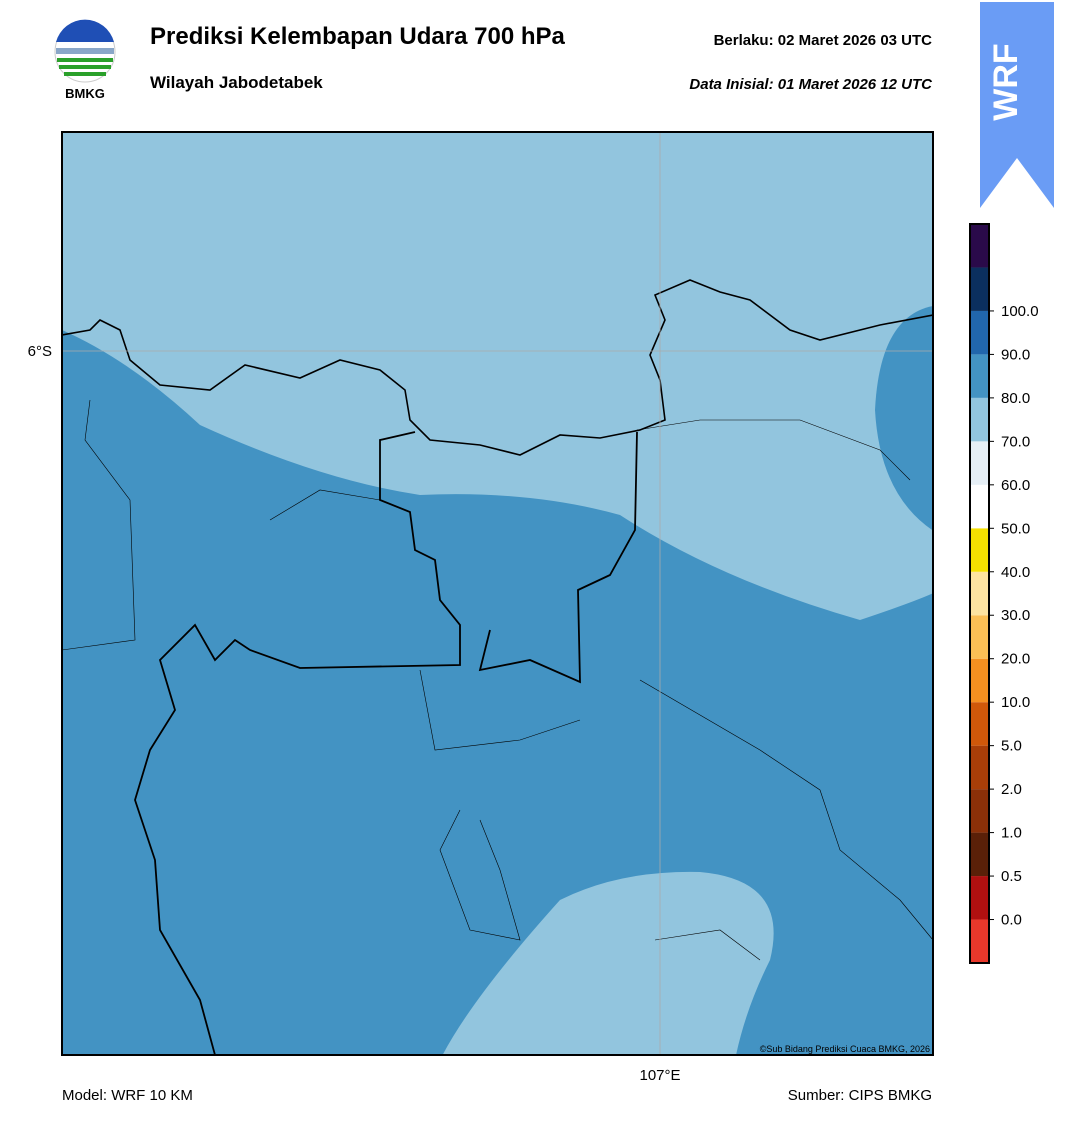  I want to click on tick-label: 20.0, so click(1015, 659).